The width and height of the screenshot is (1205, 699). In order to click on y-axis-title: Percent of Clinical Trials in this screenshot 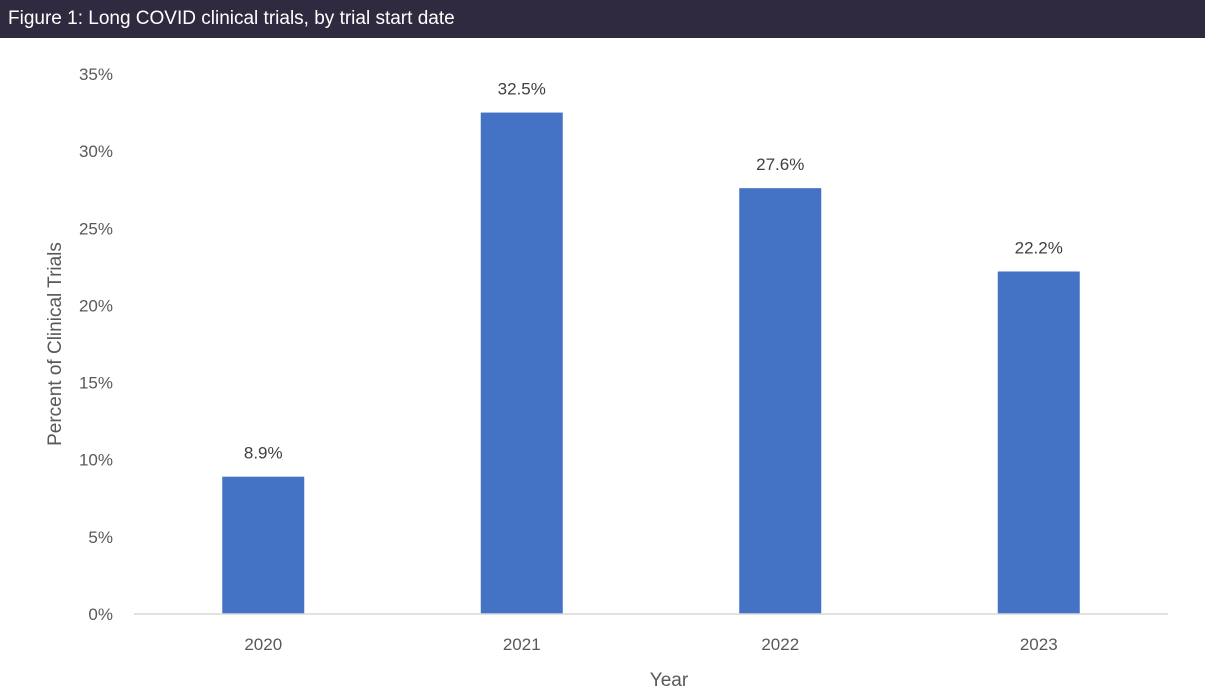, I will do `click(55, 344)`.